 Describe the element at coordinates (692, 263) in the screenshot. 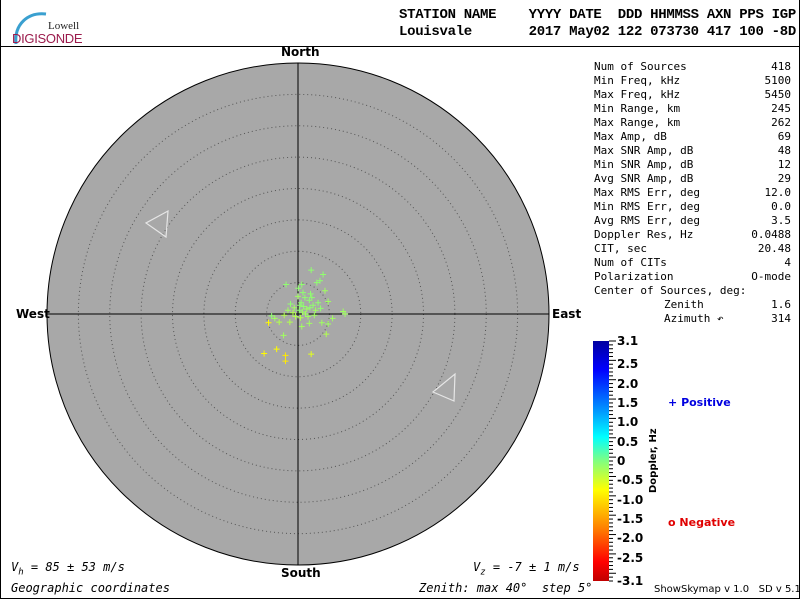

I see `stat-row: Num of CITs 4` at that location.